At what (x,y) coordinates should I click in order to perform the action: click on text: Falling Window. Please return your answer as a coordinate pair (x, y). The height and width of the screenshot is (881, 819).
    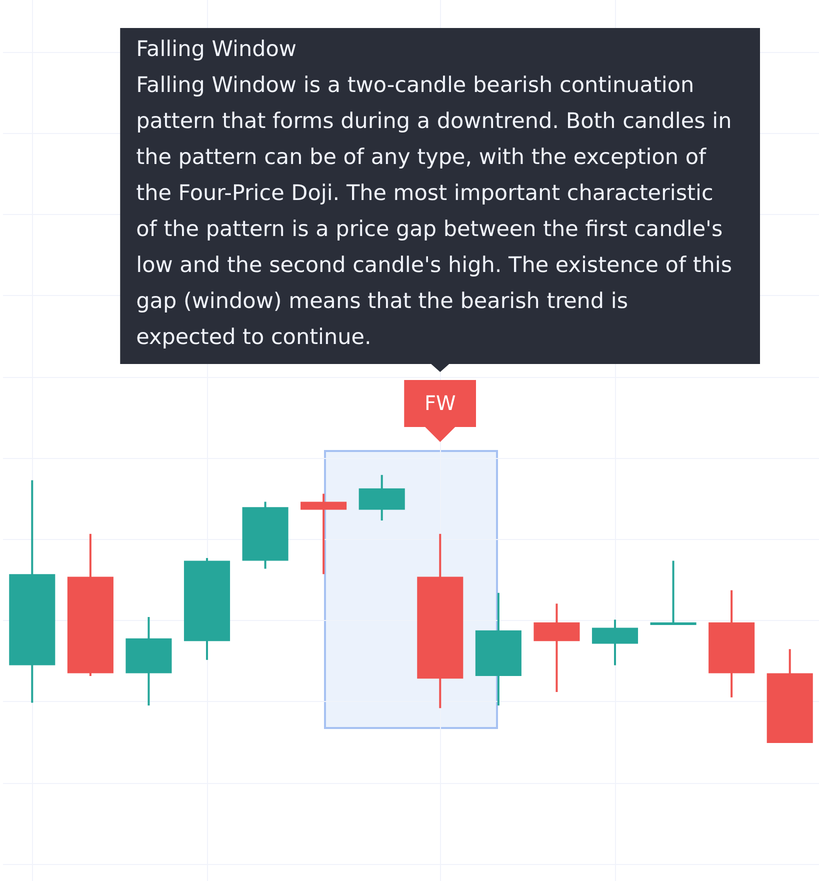
    Looking at the image, I should click on (216, 50).